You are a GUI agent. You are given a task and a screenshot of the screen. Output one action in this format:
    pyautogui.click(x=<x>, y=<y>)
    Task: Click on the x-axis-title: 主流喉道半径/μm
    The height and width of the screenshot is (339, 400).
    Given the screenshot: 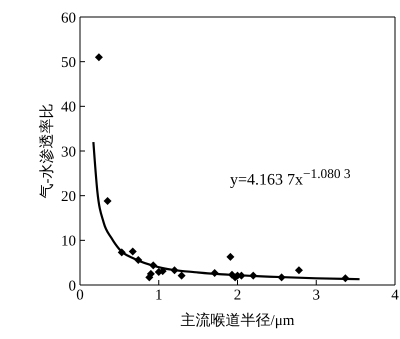 What is the action you would take?
    pyautogui.click(x=237, y=320)
    